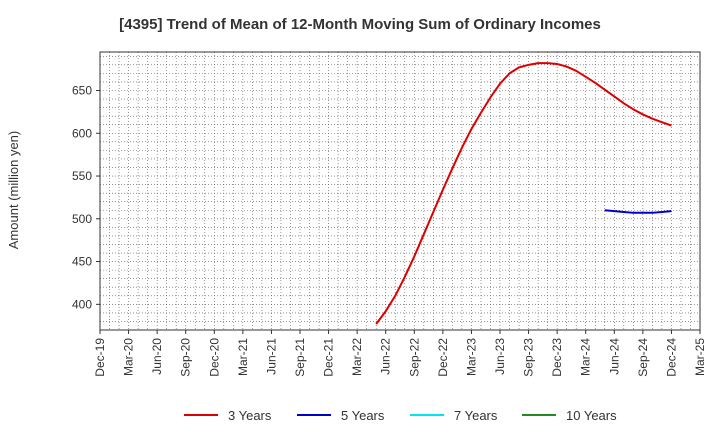  What do you see at coordinates (638, 211) in the screenshot?
I see `series-line-5-years` at bounding box center [638, 211].